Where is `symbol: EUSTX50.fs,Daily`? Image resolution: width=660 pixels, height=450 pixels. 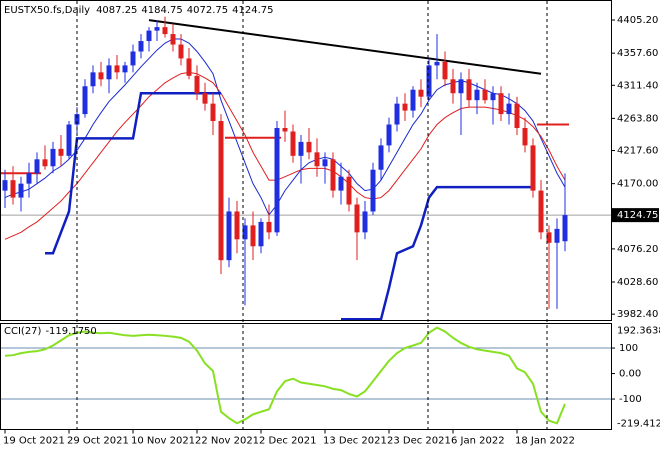 symbol: EUSTX50.fs,Daily is located at coordinates (47, 10).